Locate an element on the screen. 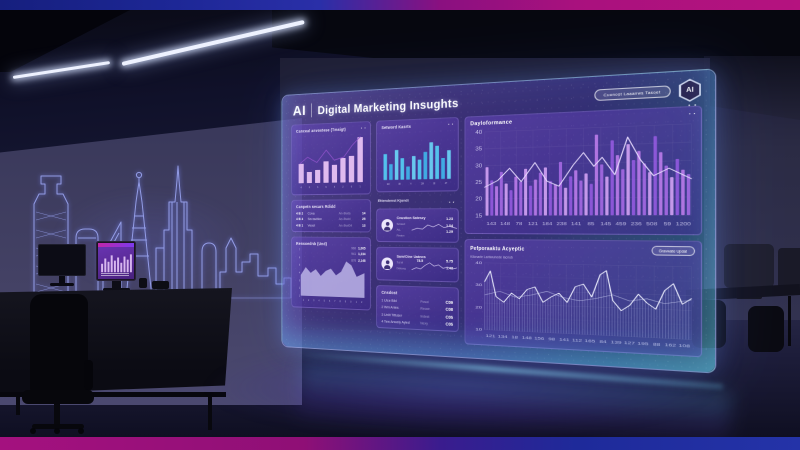 The height and width of the screenshot is (450, 800). svg-text: 35 is located at coordinates (478, 150).